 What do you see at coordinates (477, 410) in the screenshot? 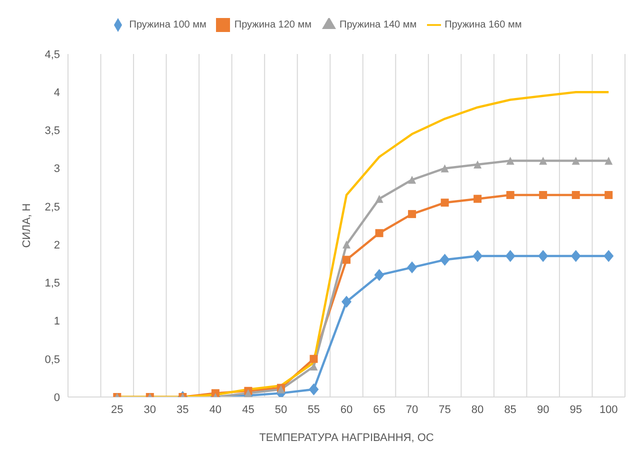
I see `x-tick-label: 80` at bounding box center [477, 410].